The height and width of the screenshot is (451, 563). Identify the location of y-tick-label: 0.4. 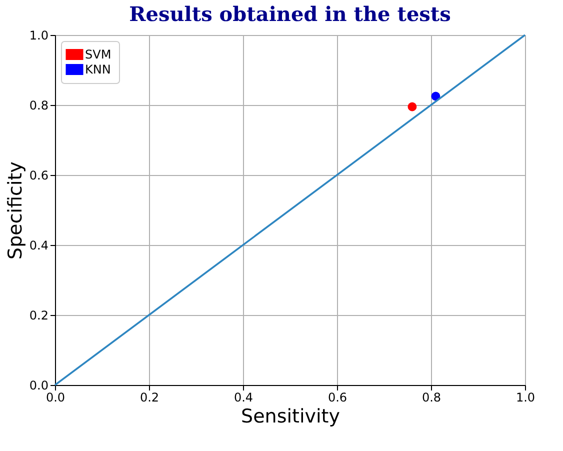
(38, 245).